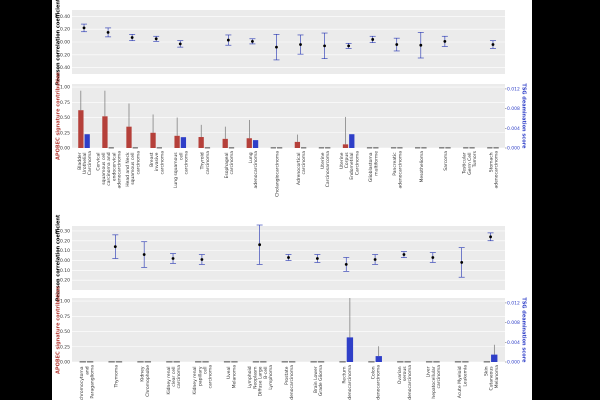  Describe the element at coordinates (445, 161) in the screenshot. I see `x-tick-label: Sarcoma` at that location.